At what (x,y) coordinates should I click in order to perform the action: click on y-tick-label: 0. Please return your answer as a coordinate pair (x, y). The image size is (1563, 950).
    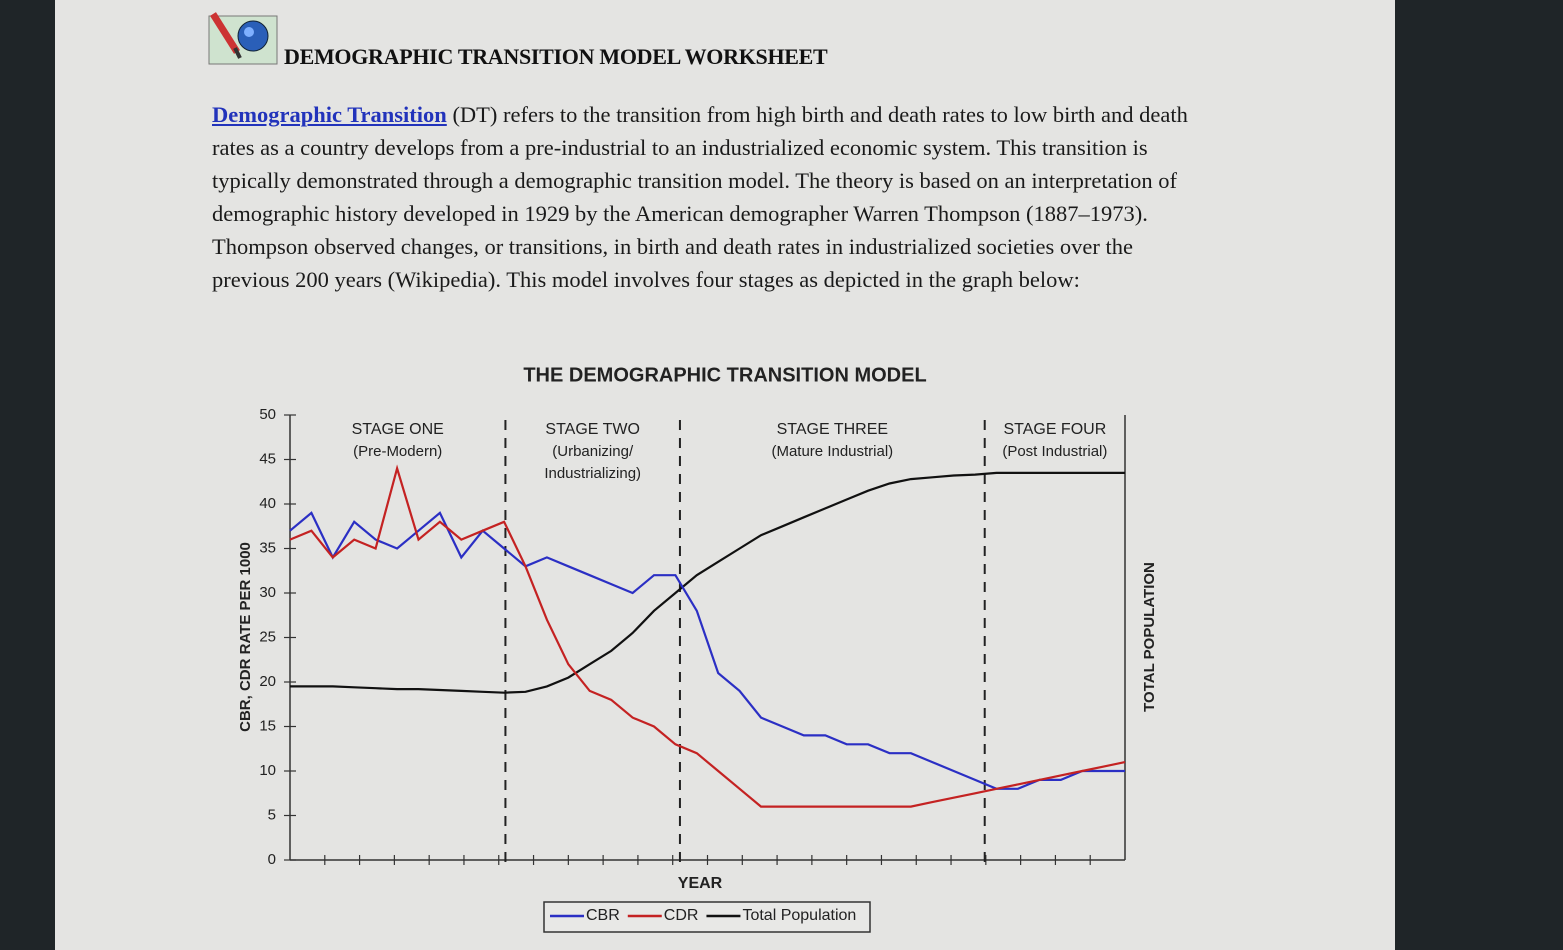
    Looking at the image, I should click on (272, 859).